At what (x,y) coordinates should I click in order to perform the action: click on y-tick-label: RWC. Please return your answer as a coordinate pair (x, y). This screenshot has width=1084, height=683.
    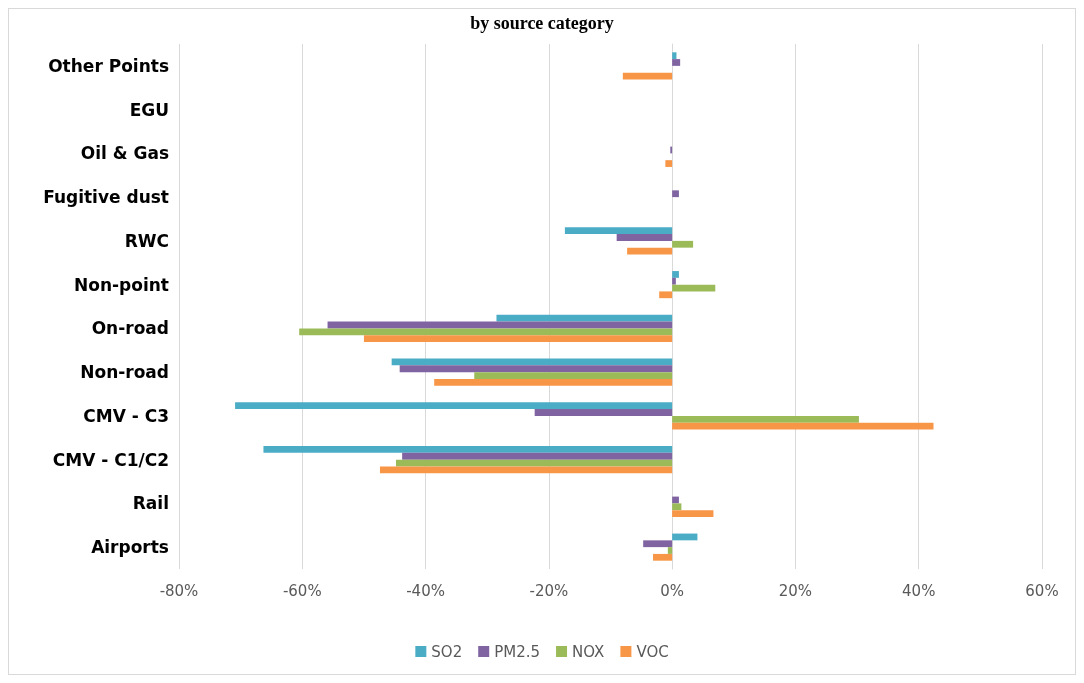
    Looking at the image, I should click on (146, 240).